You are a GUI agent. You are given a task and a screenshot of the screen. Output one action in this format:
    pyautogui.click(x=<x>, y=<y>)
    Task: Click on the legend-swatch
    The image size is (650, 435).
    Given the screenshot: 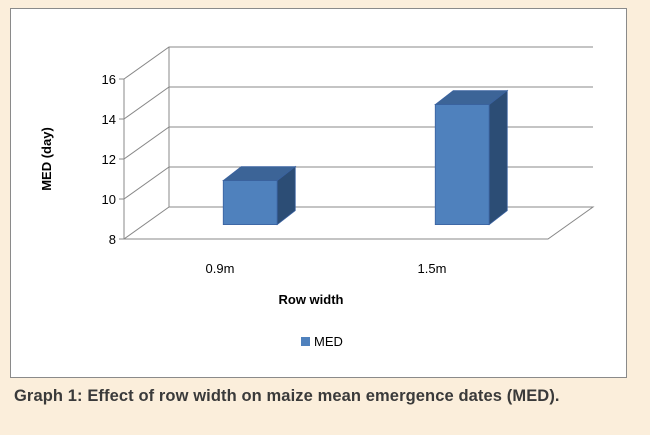 What is the action you would take?
    pyautogui.click(x=305, y=341)
    